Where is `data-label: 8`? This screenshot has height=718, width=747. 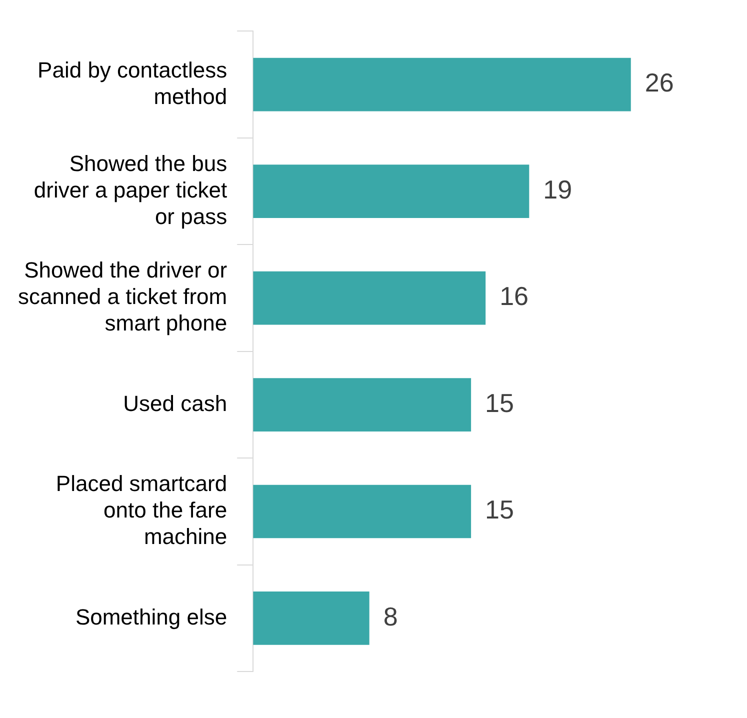 data-label: 8 is located at coordinates (390, 616).